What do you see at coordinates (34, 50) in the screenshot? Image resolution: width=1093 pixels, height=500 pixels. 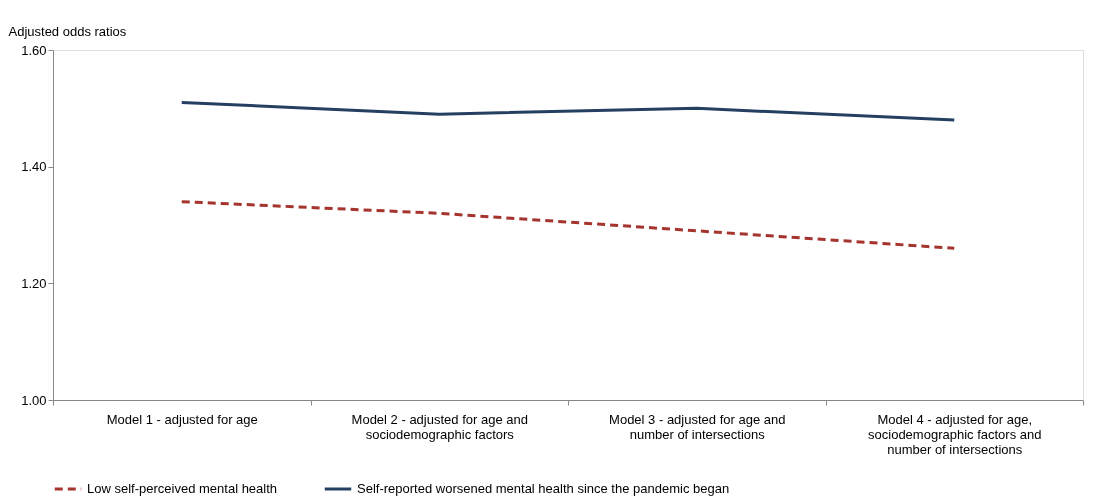 I see `y-tick-label: 1.60` at bounding box center [34, 50].